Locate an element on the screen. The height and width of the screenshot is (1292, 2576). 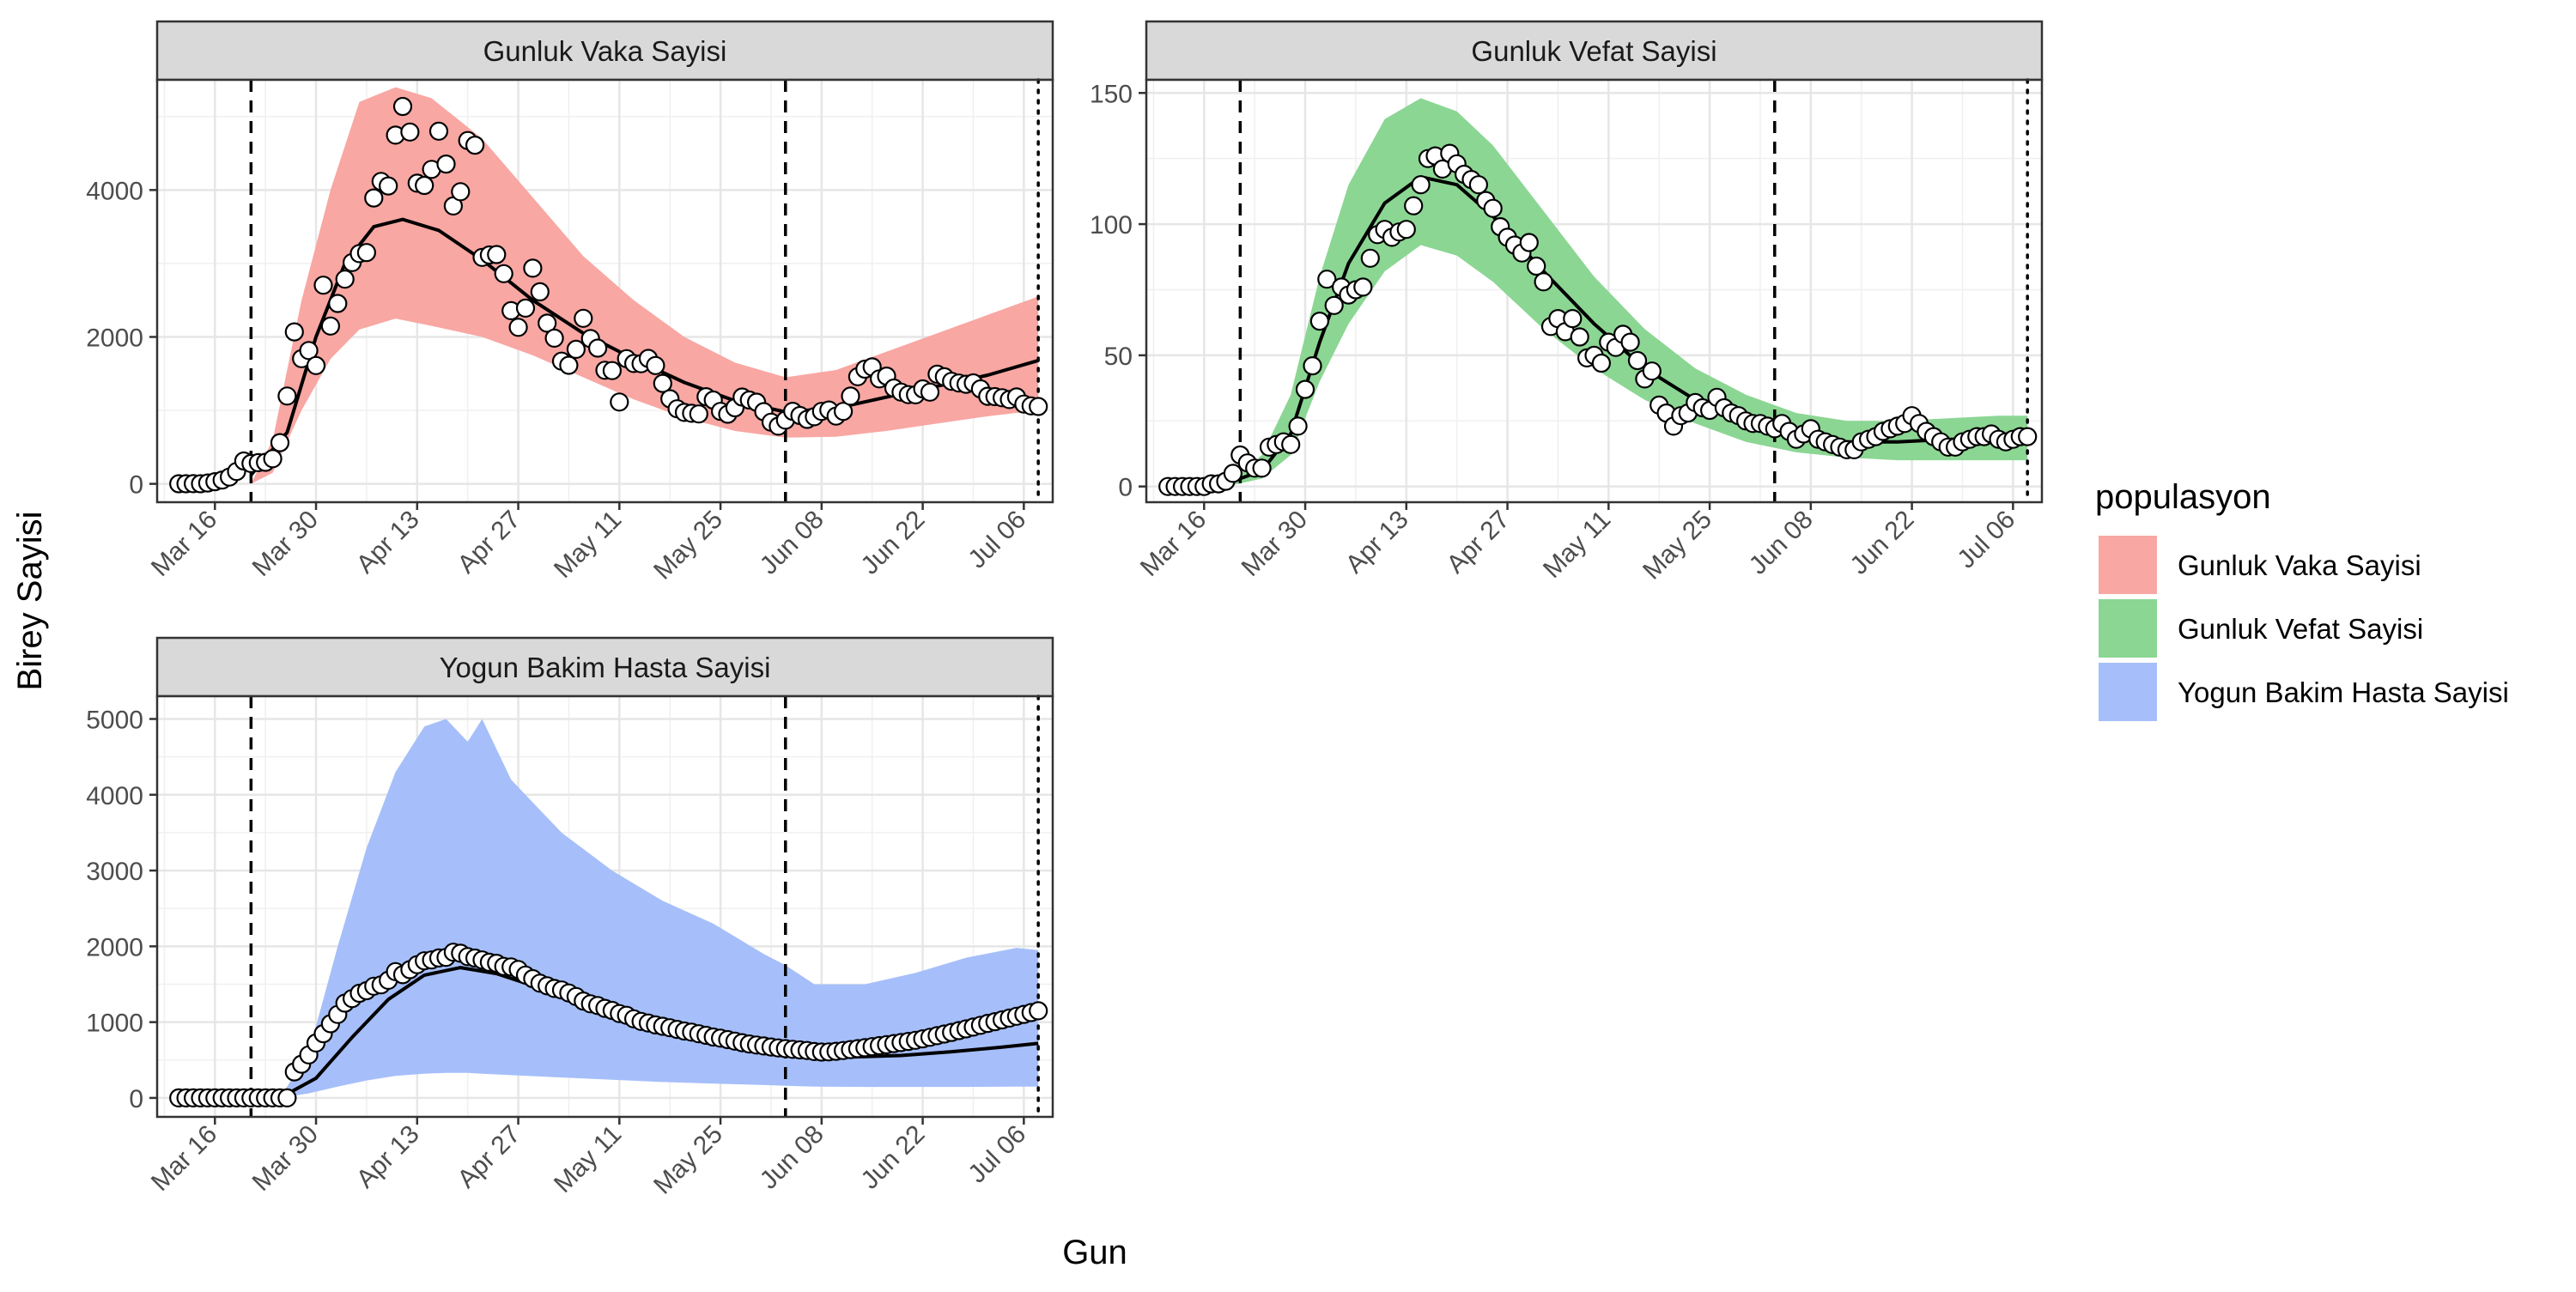
legend-title: populasyon is located at coordinates (2183, 497).